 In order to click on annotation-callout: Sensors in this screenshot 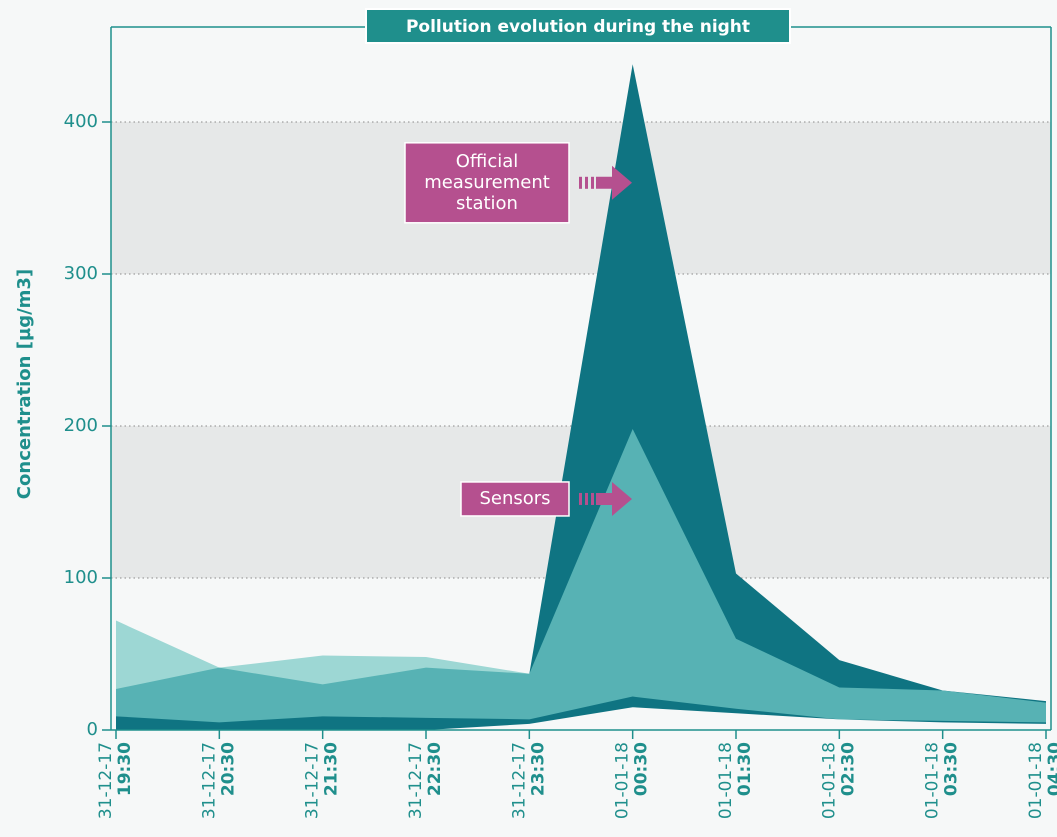, I will do `click(546, 499)`.